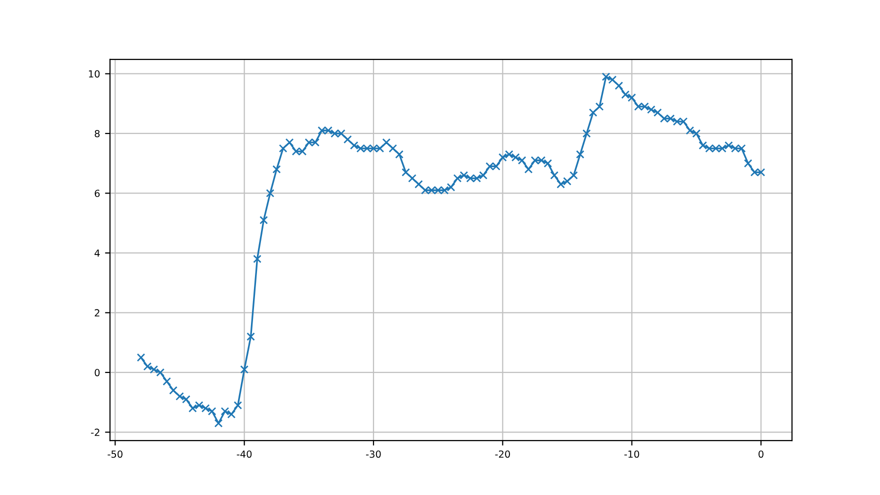 The height and width of the screenshot is (495, 880). Describe the element at coordinates (502, 454) in the screenshot. I see `x-tick-label: -20` at that location.